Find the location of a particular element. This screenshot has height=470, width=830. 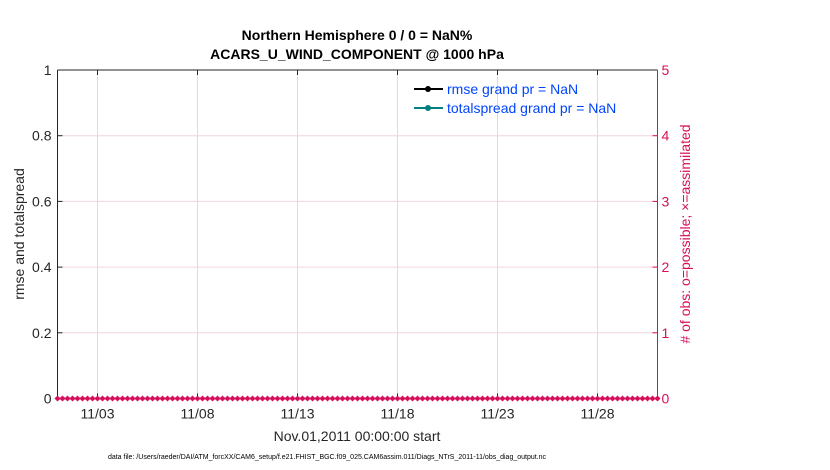

legend-marker-rmse is located at coordinates (428, 89).